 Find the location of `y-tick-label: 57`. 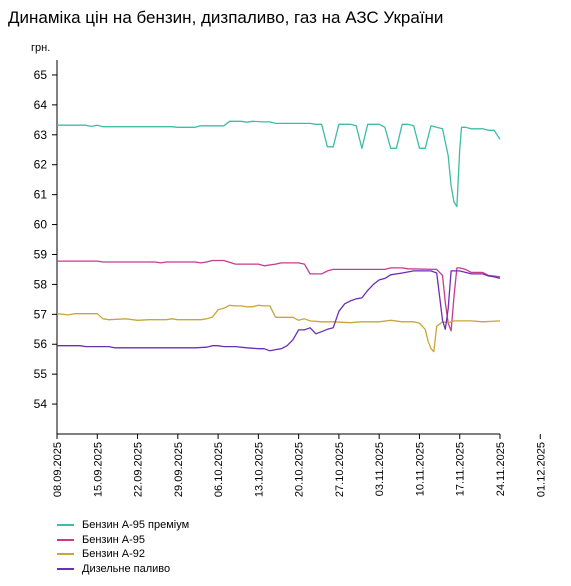

y-tick-label: 57 is located at coordinates (41, 314).